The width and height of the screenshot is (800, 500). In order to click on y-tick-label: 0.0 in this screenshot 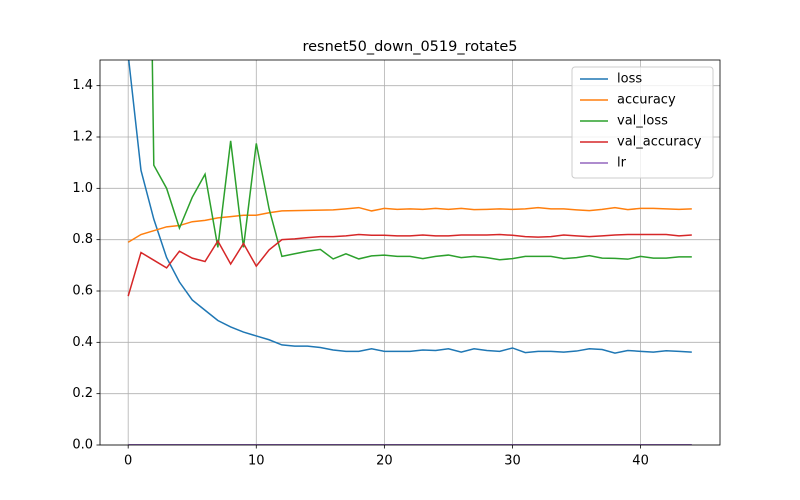, I will do `click(82, 445)`.